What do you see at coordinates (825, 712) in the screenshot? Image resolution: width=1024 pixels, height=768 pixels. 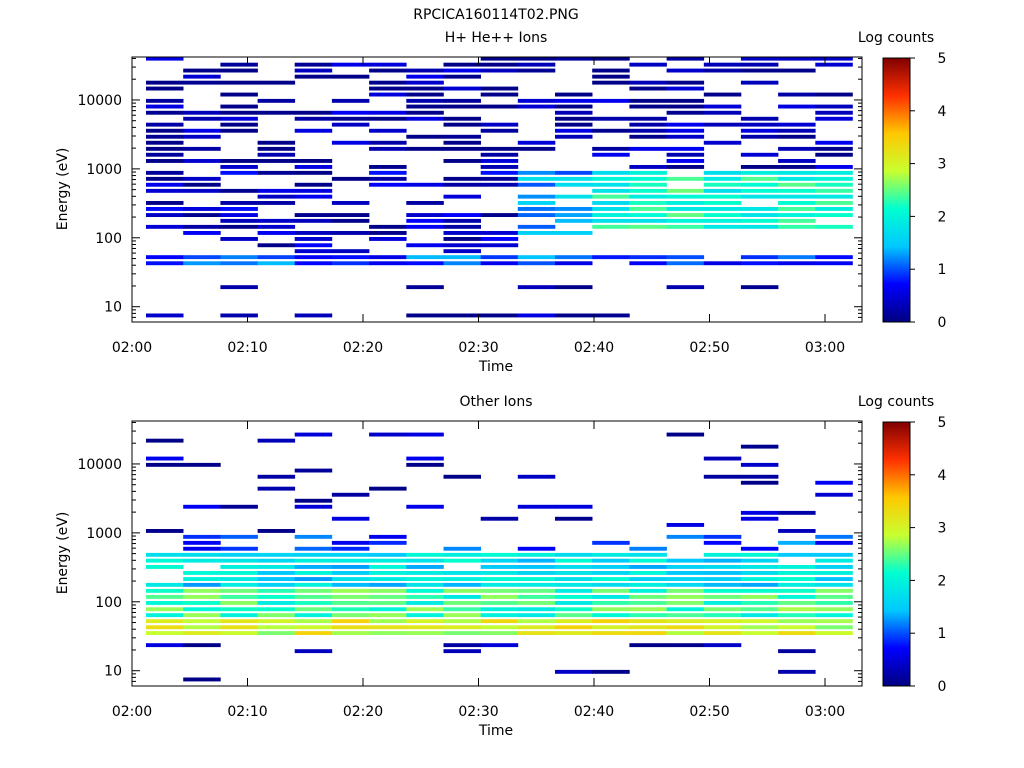 I see `x-tick-label: 03:00` at bounding box center [825, 712].